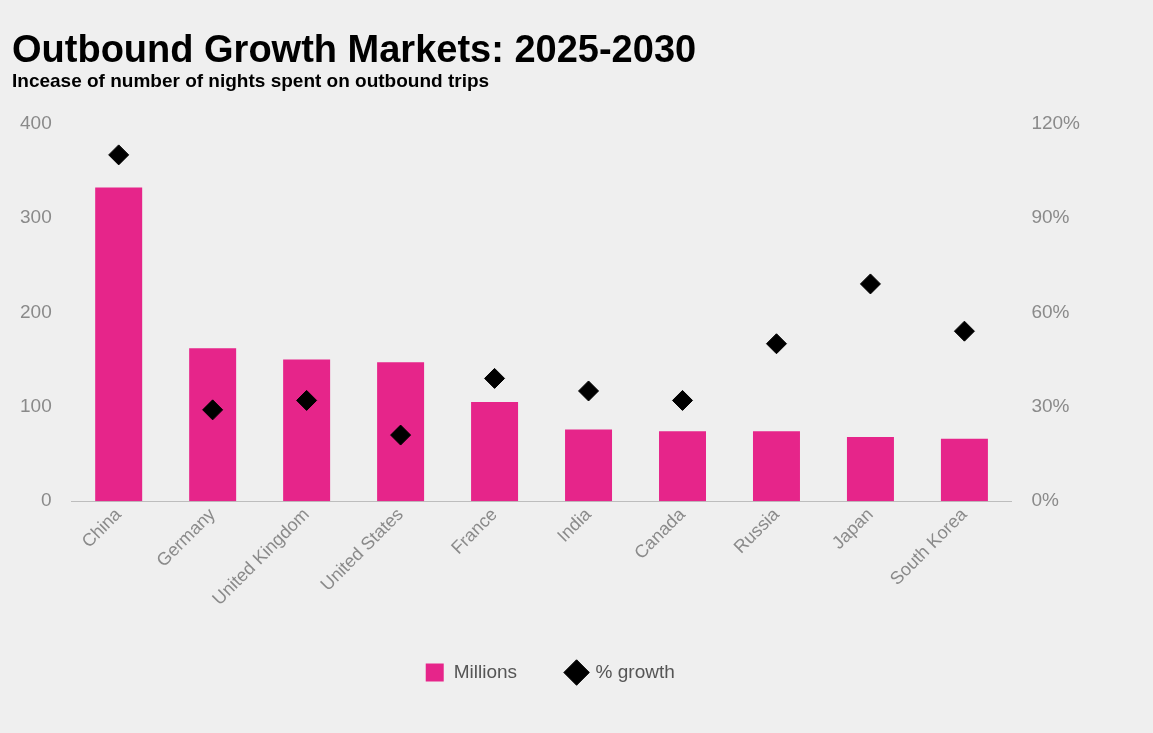 The width and height of the screenshot is (1153, 733). What do you see at coordinates (1056, 122) in the screenshot?
I see `y2-tick-label: 120%` at bounding box center [1056, 122].